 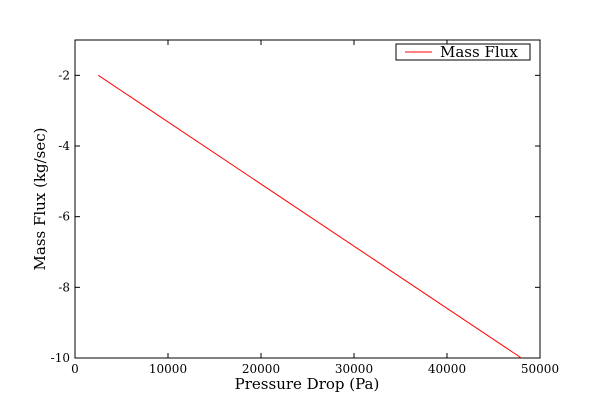 What do you see at coordinates (64, 287) in the screenshot?
I see `y-tick-label: -8` at bounding box center [64, 287].